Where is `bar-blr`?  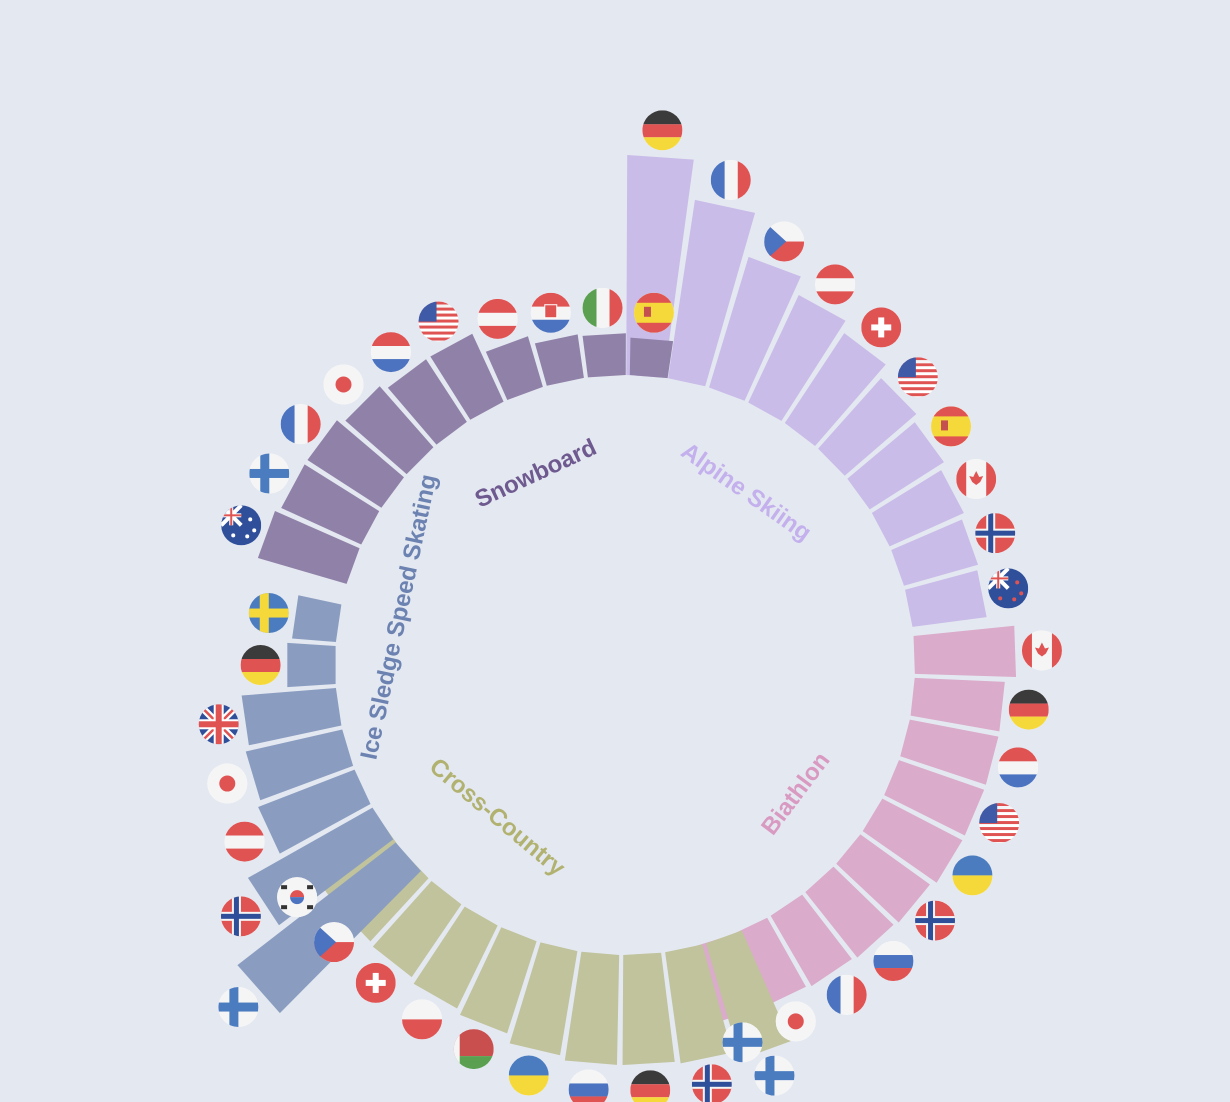 bar-blr is located at coordinates (498, 980).